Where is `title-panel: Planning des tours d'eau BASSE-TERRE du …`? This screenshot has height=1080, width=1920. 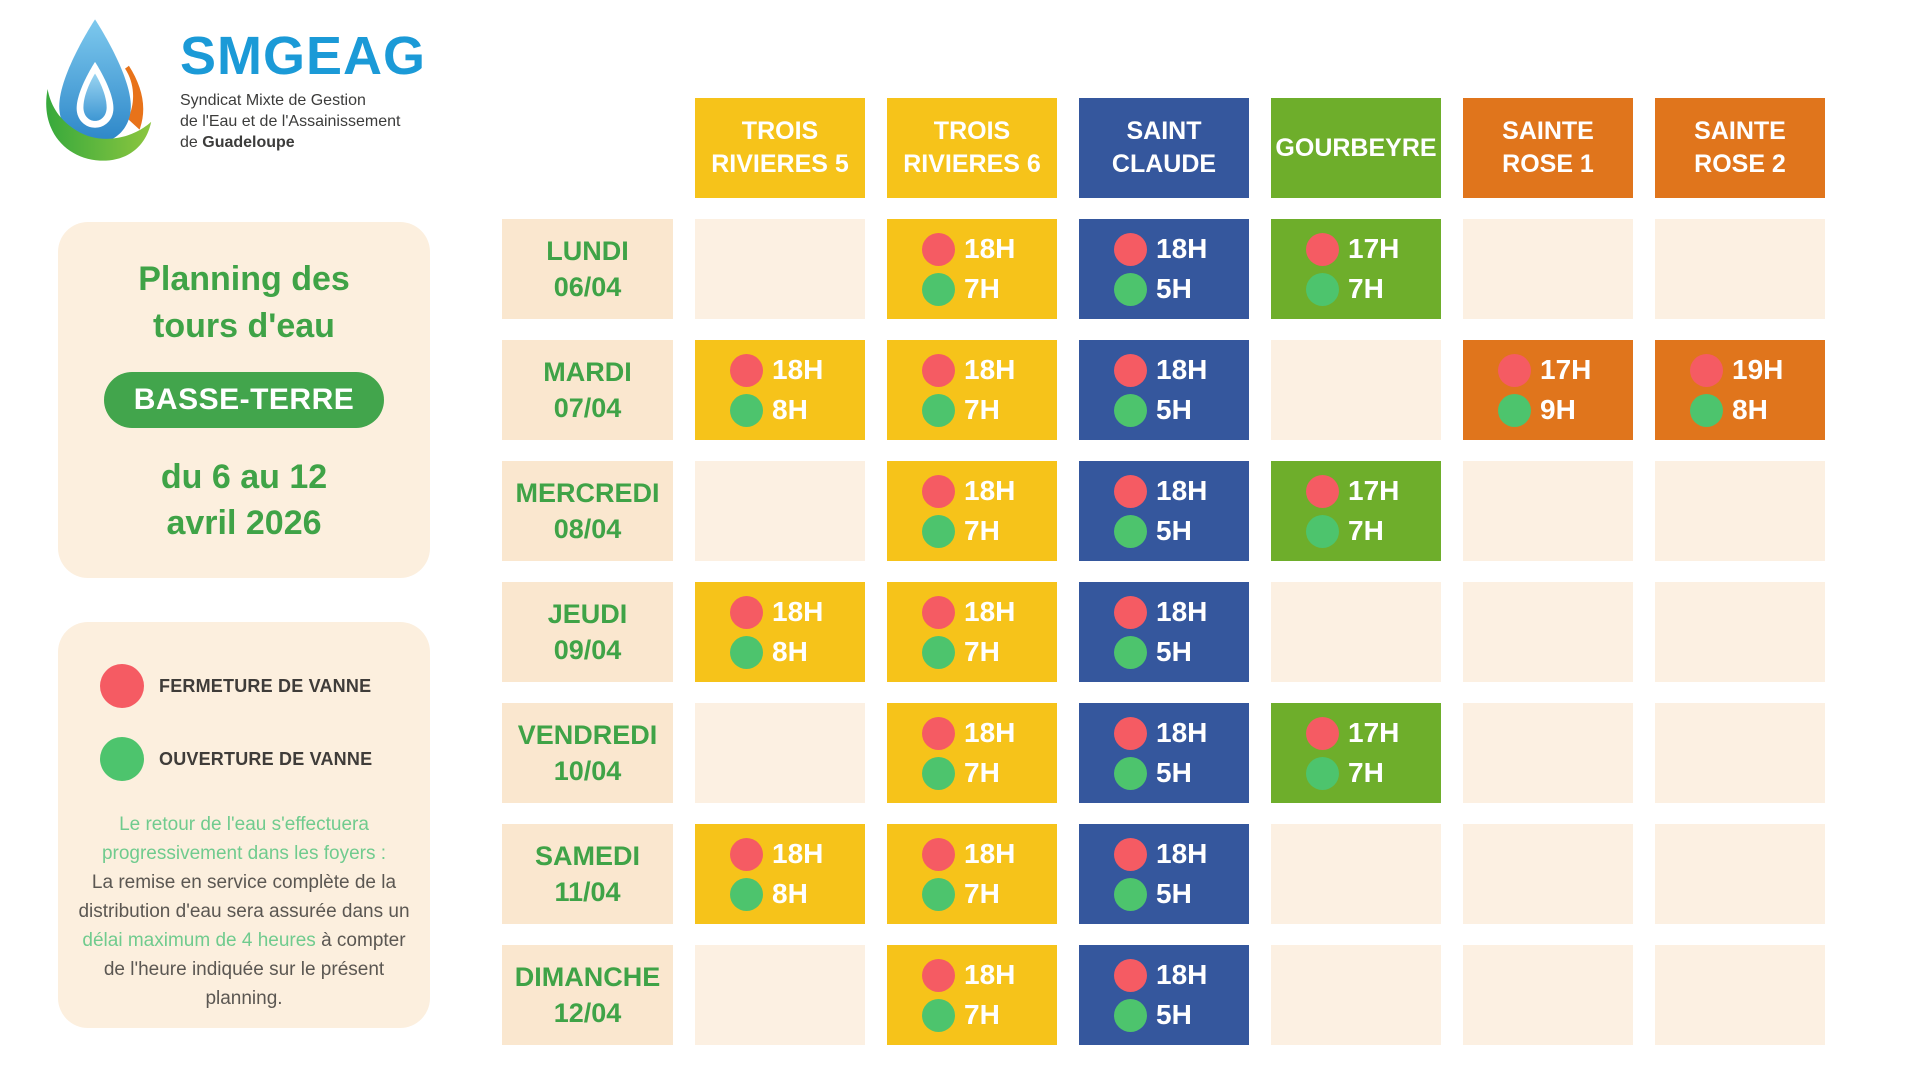
title-panel: Planning des tours d'eau BASSE-TERRE du … is located at coordinates (244, 400).